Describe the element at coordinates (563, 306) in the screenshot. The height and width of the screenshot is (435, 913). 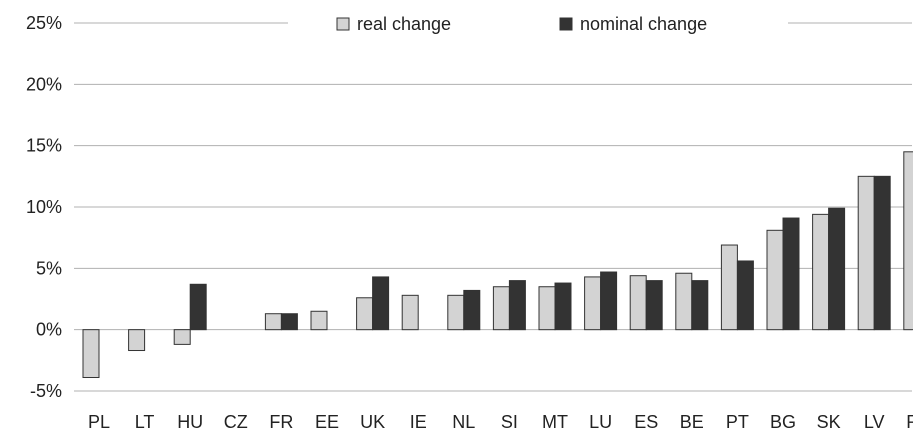
I see `bar-nominal-change-mt` at that location.